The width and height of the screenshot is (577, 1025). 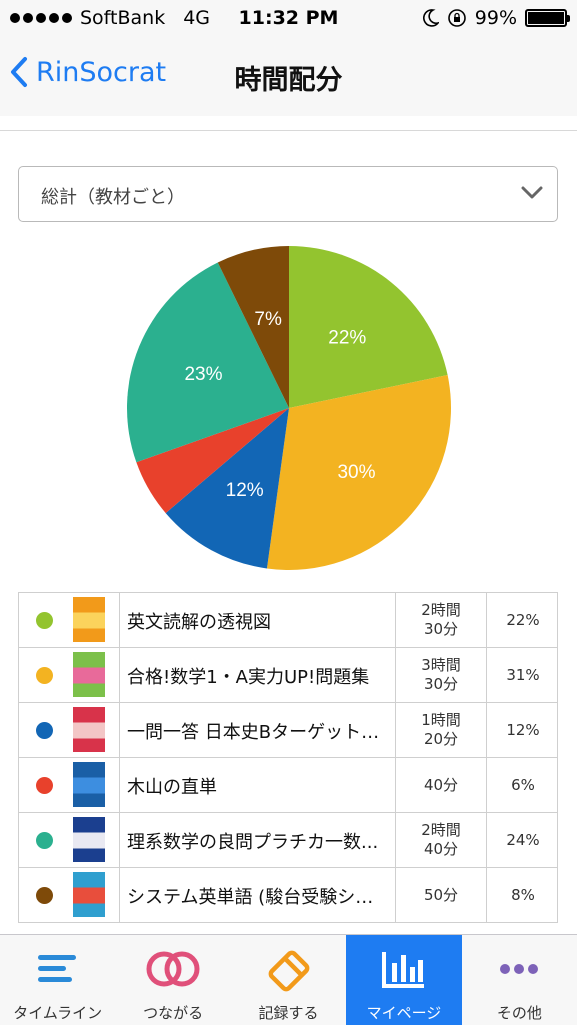 What do you see at coordinates (288, 194) in the screenshot?
I see `aggregation-dropdown: 総計（教材ごと）` at bounding box center [288, 194].